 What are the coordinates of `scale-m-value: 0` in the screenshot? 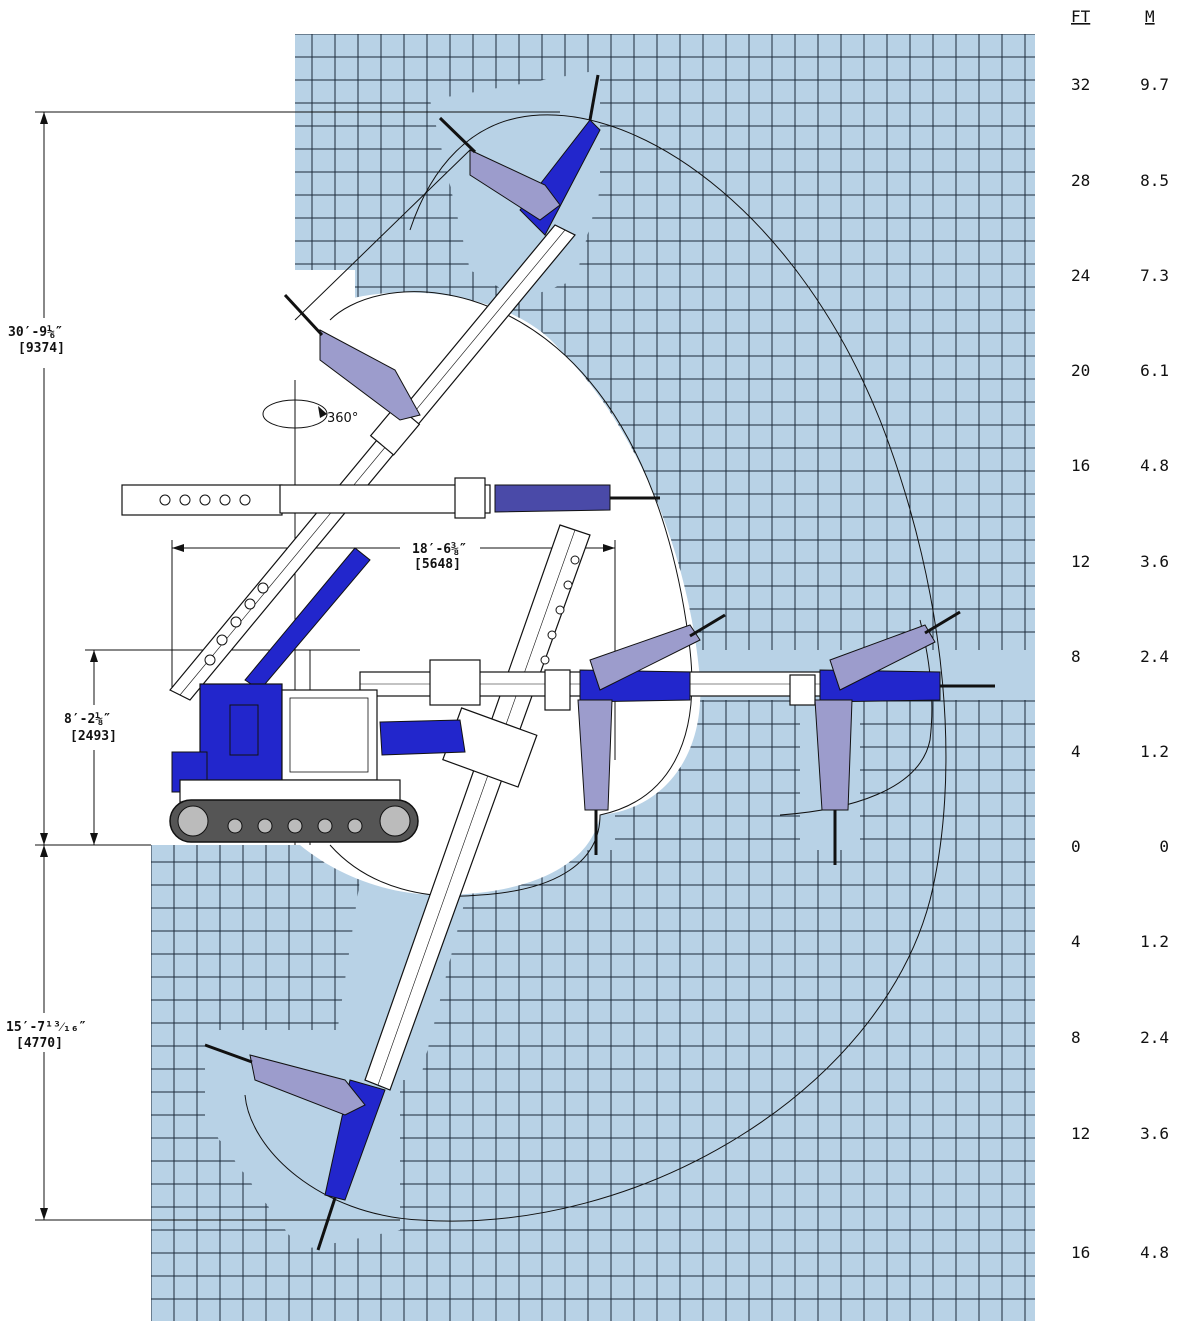 It's located at (1164, 846).